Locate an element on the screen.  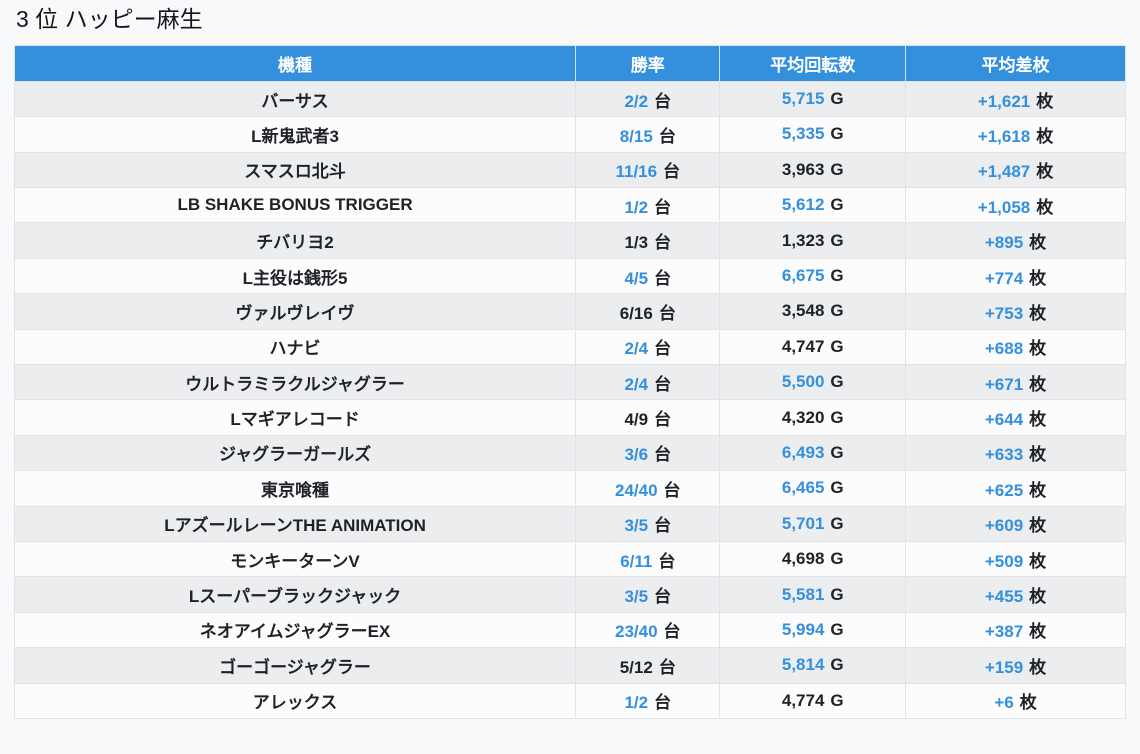
avg-diff-value: +1,487 is located at coordinates (1004, 172).